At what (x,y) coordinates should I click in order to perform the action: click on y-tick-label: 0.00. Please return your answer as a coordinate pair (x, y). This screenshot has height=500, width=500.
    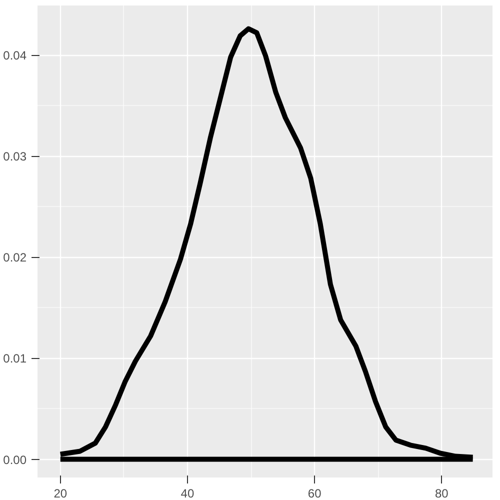
    Looking at the image, I should click on (15, 459).